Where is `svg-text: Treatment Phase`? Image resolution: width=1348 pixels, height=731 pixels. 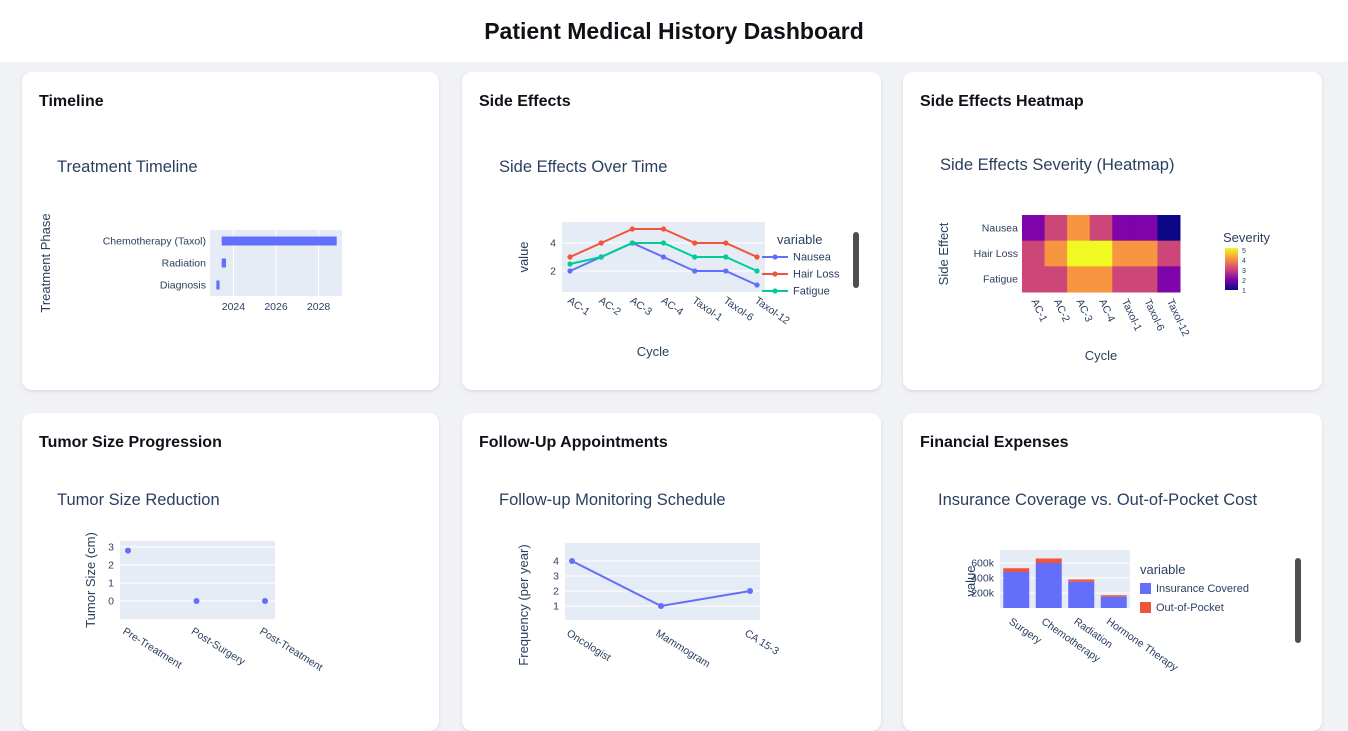
svg-text: Treatment Phase is located at coordinates (45, 262).